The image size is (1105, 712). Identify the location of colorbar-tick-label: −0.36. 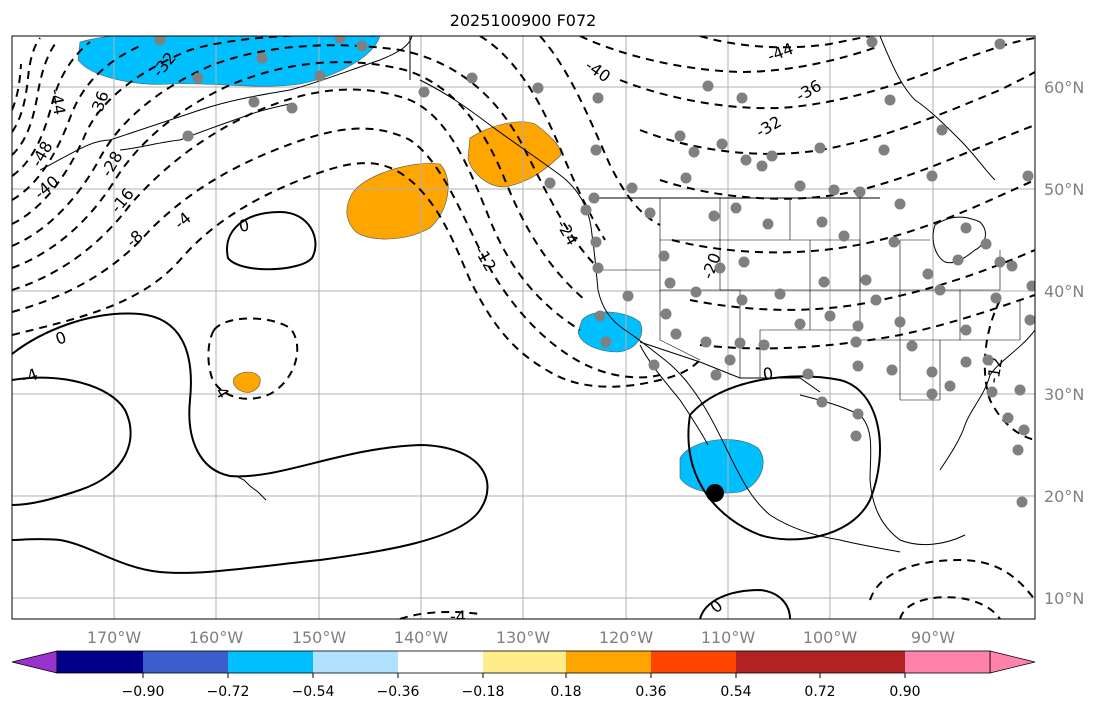
(398, 692).